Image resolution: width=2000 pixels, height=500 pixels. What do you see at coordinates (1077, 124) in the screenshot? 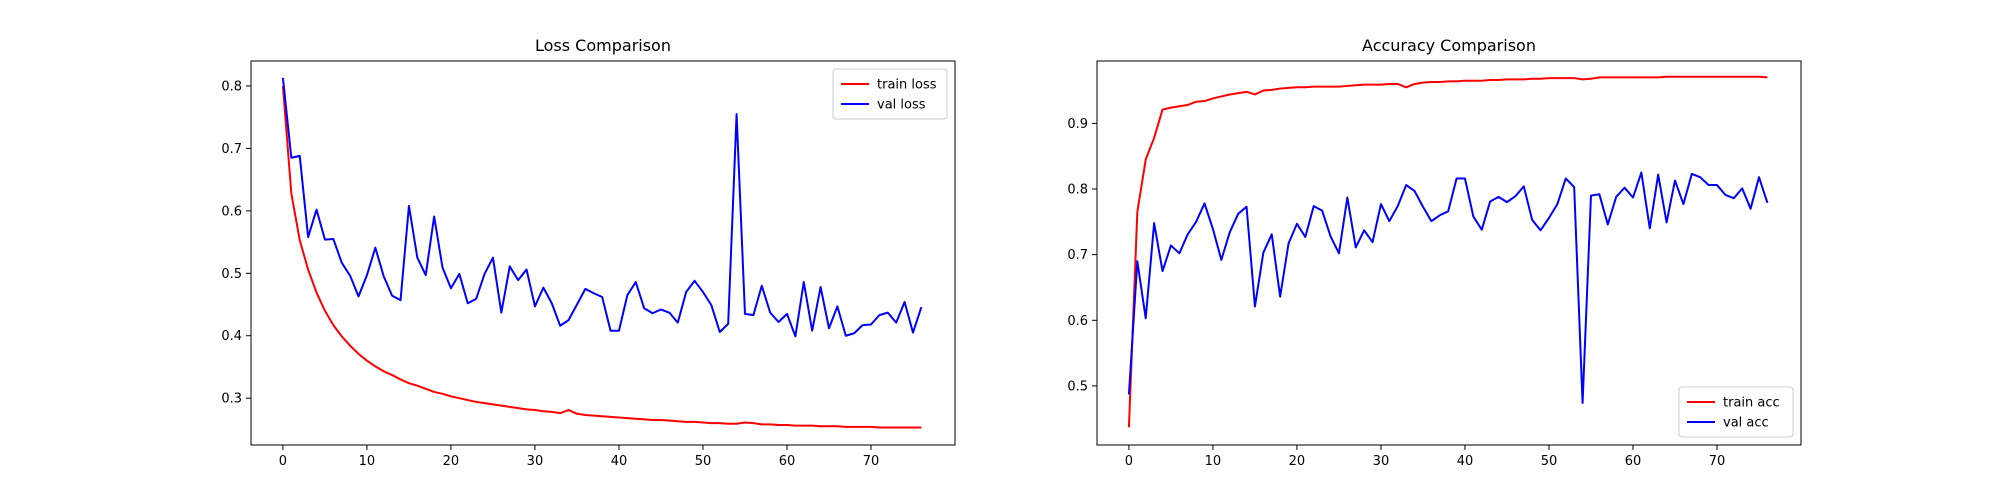
I see `y-tick-label: 0.9` at bounding box center [1077, 124].